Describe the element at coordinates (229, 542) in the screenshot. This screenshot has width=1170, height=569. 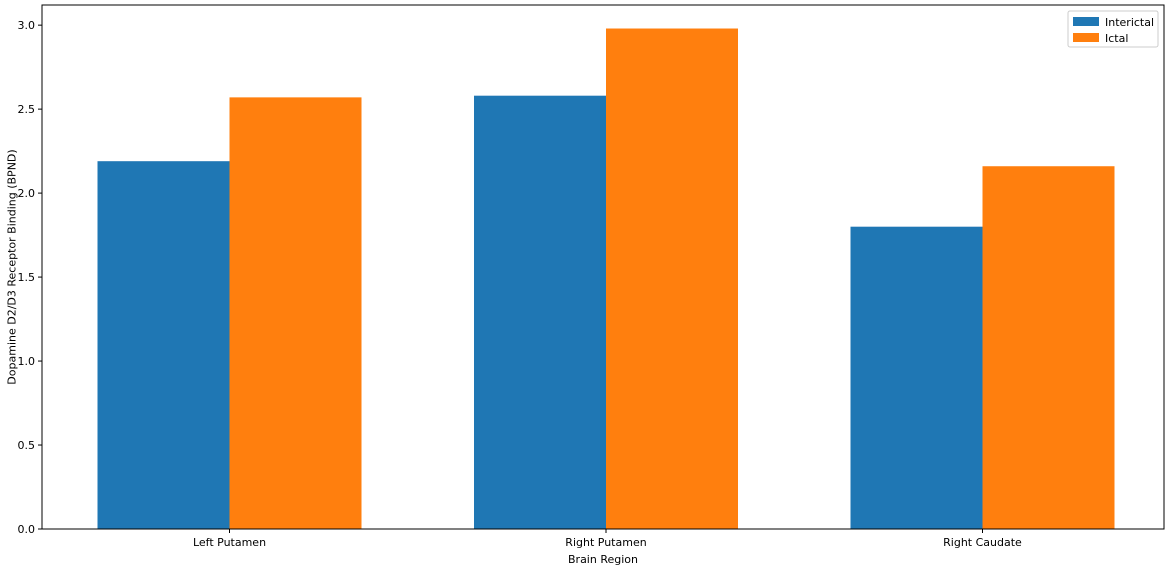
I see `x-tick-label: Left Putamen` at that location.